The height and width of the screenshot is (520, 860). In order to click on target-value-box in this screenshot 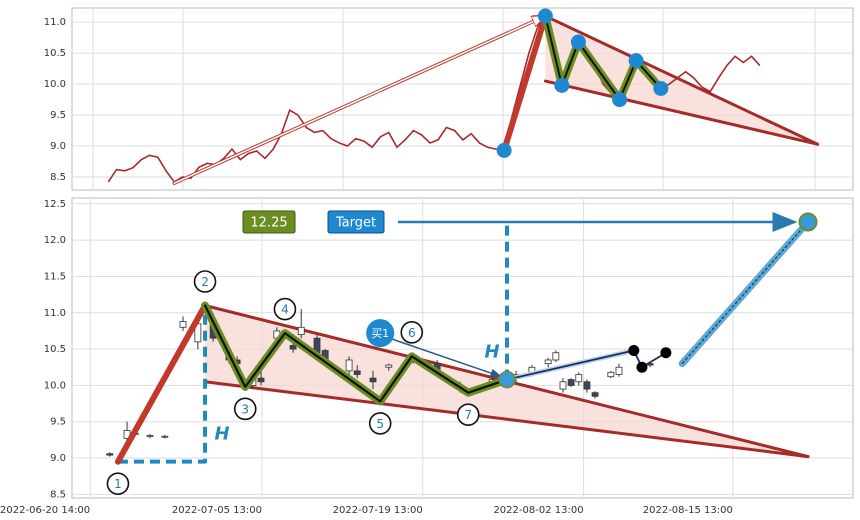, I will do `click(269, 222)`.